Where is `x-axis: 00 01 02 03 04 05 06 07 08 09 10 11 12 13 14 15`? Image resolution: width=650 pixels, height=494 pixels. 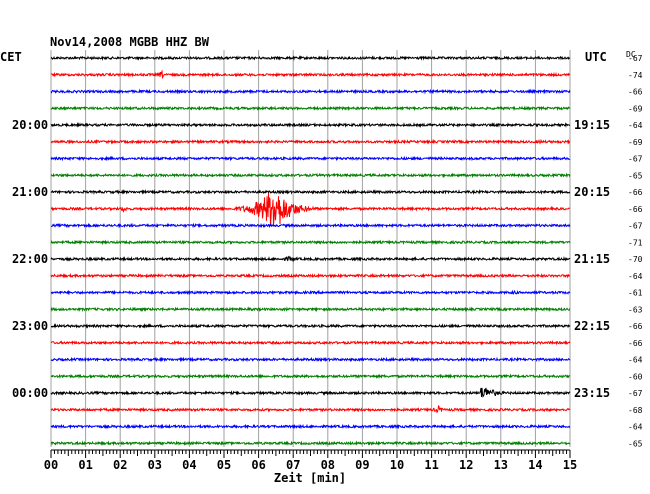 x-axis: 00 01 02 03 04 05 06 07 08 09 10 11 12 13 14 15 is located at coordinates (310, 460).